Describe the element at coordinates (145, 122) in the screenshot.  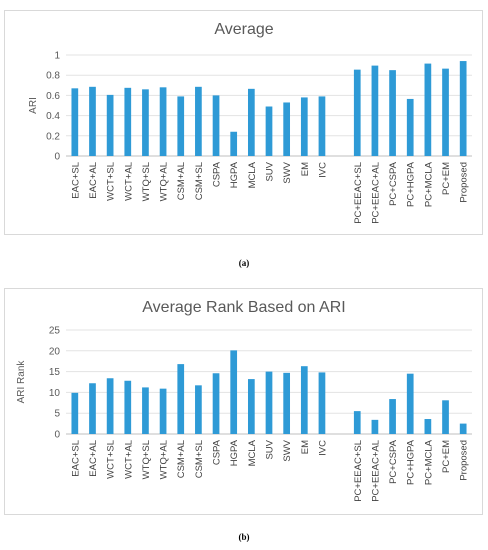
I see `bar-wtq-sl` at that location.